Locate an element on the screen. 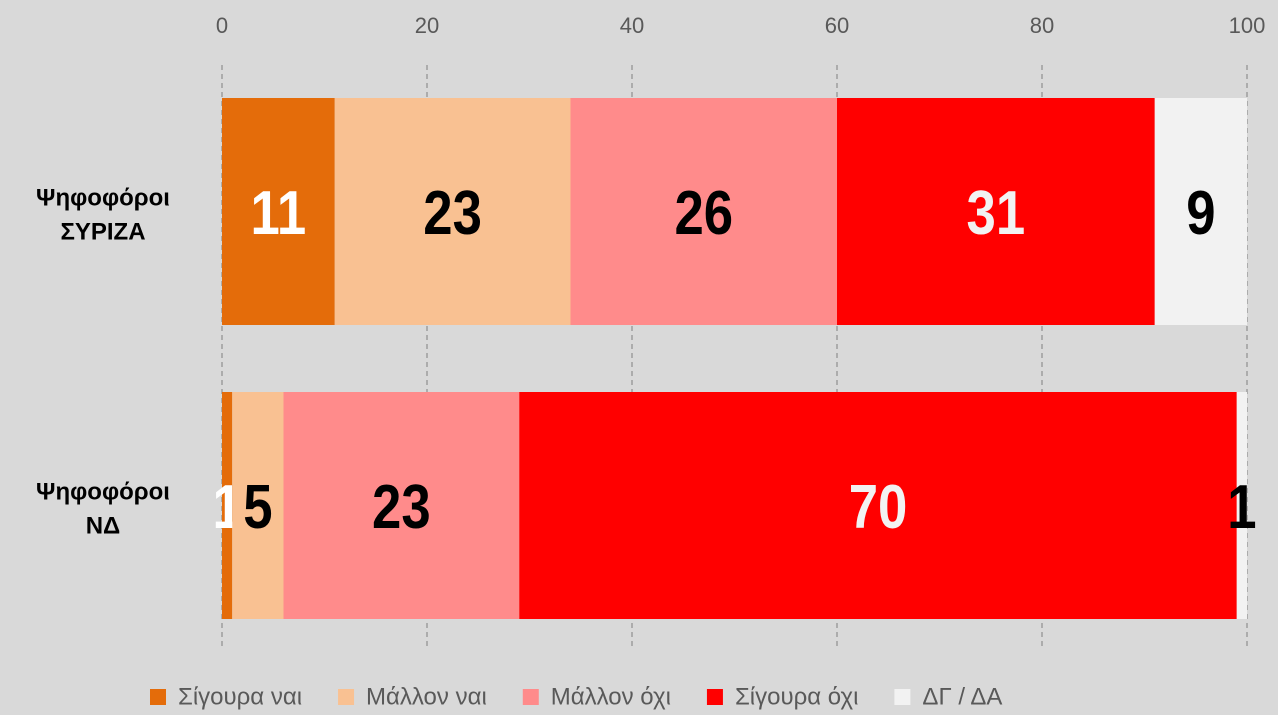 This screenshot has width=1278, height=715. x-tick-label: 100 is located at coordinates (1247, 25).